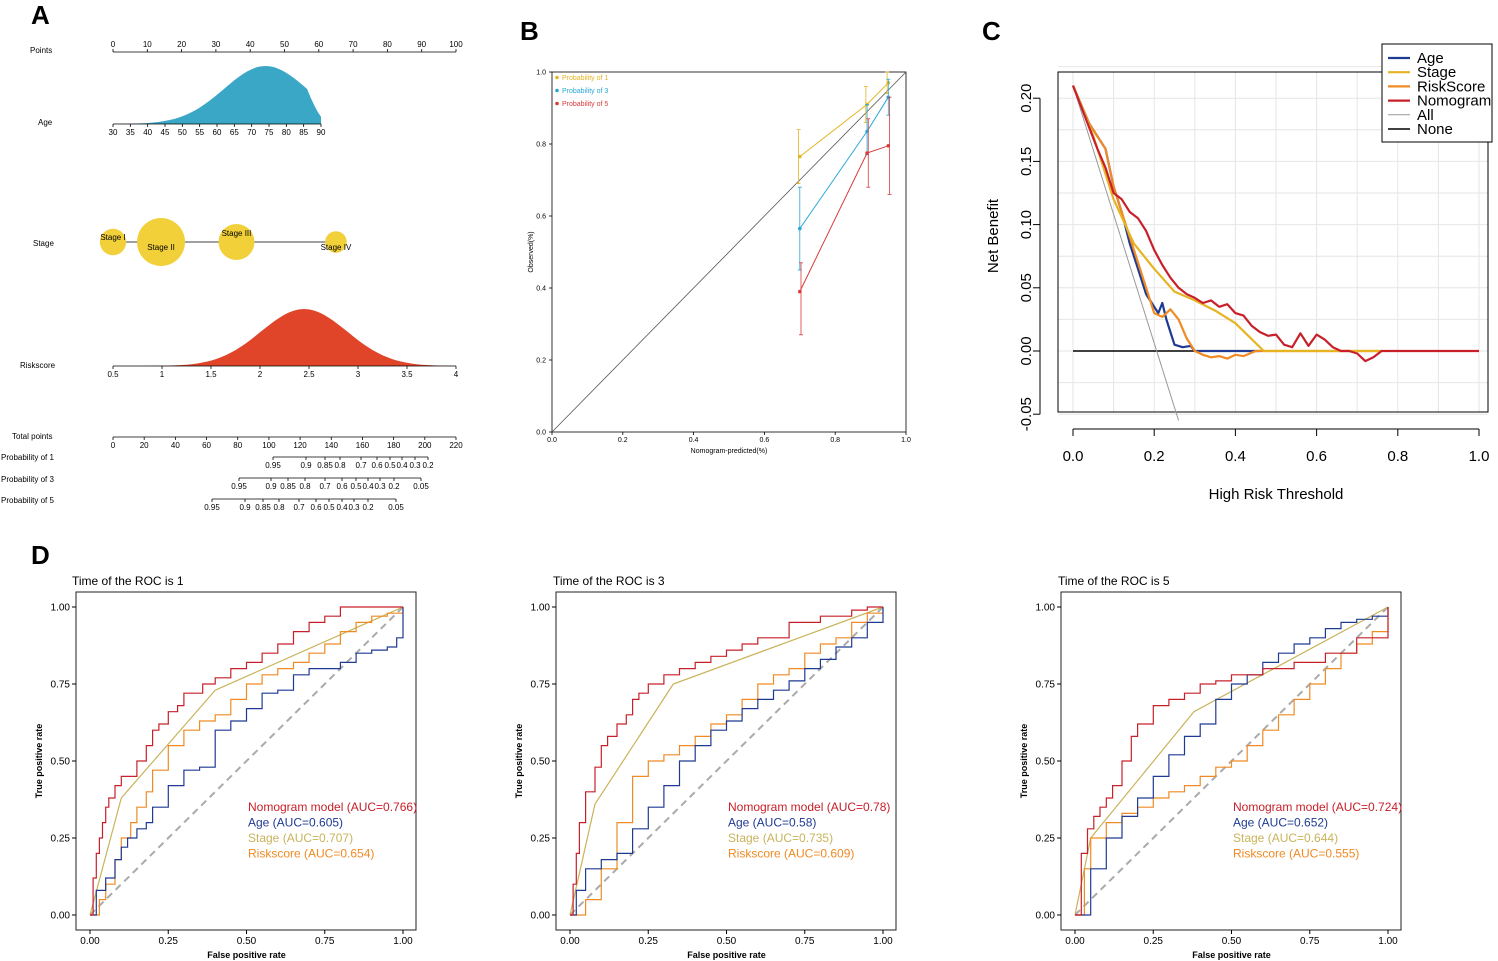  What do you see at coordinates (39, 761) in the screenshot?
I see `roc-ylabel: True positive rate` at bounding box center [39, 761].